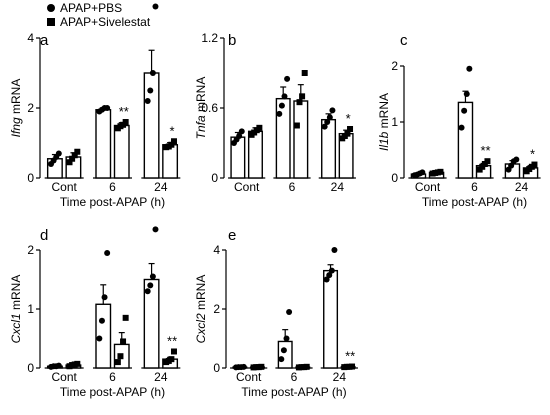 This screenshot has height=415, width=550. Describe the element at coordinates (209, 108) in the screenshot. I see `y-tick-label: 0.6` at that location.